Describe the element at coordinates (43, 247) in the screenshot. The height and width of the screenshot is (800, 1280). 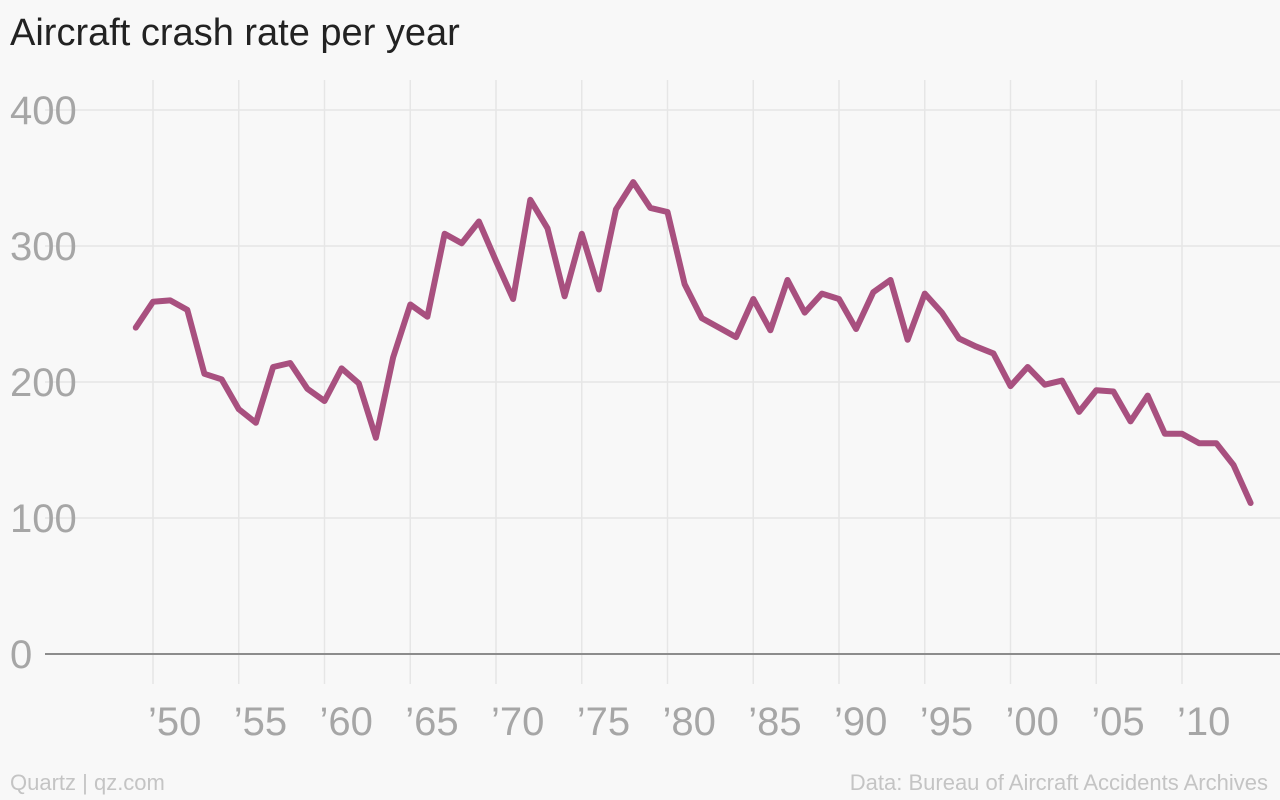
I see `y-tick-label: 300` at that location.